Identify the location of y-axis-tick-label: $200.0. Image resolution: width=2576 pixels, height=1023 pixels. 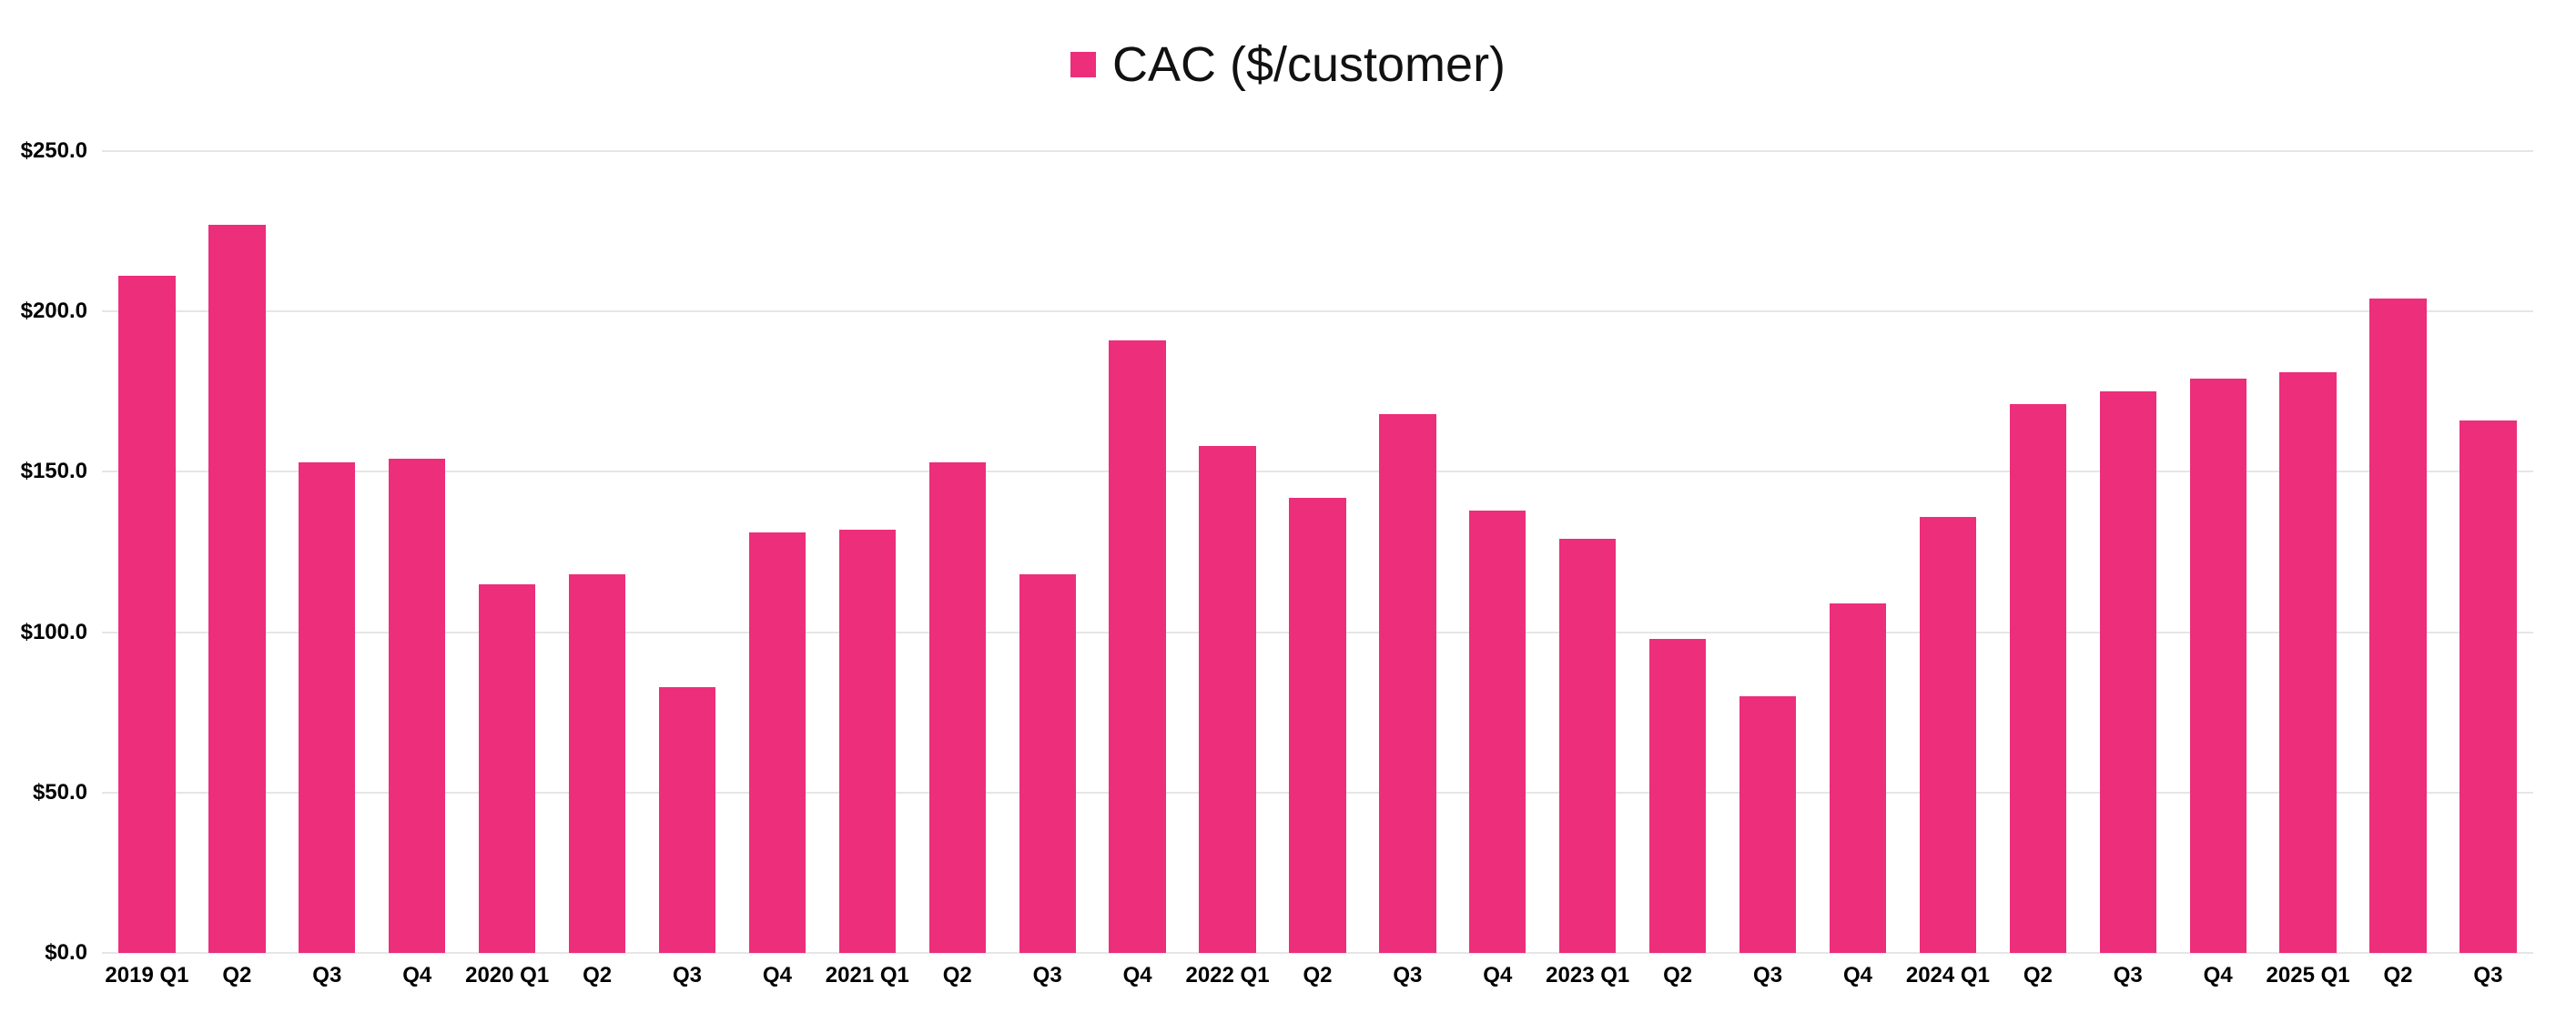
(53, 311).